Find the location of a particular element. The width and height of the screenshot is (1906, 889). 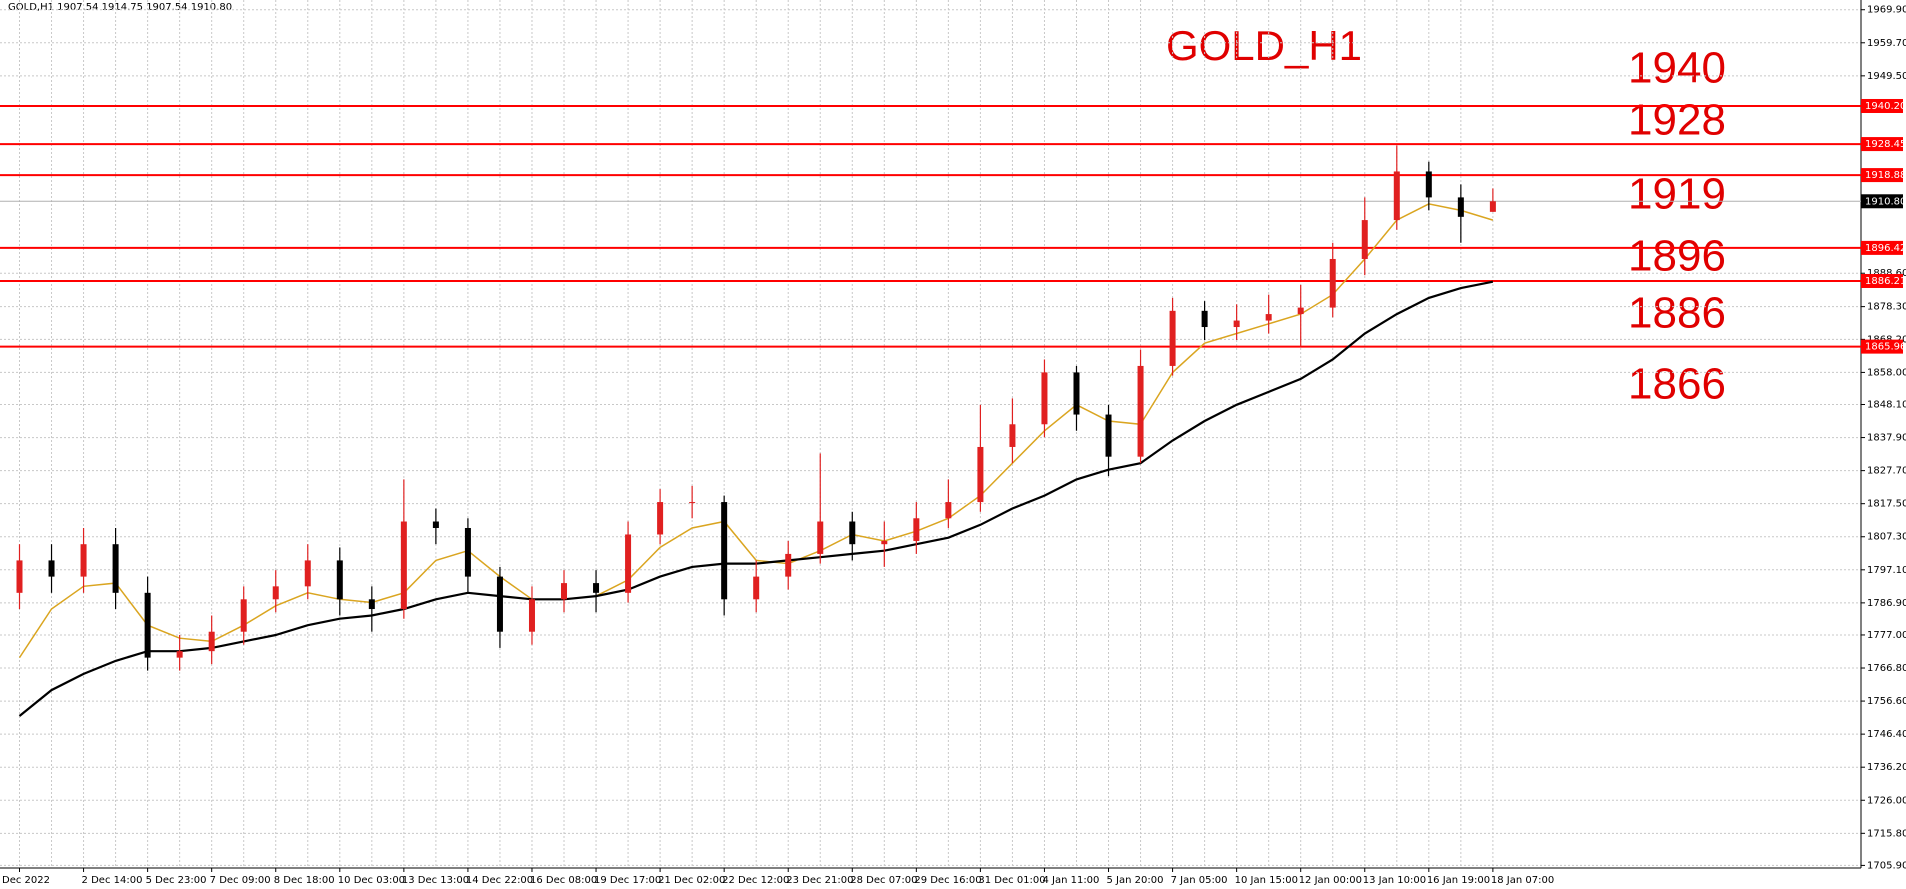

level-tag-label: 1865.96 is located at coordinates (1885, 347).